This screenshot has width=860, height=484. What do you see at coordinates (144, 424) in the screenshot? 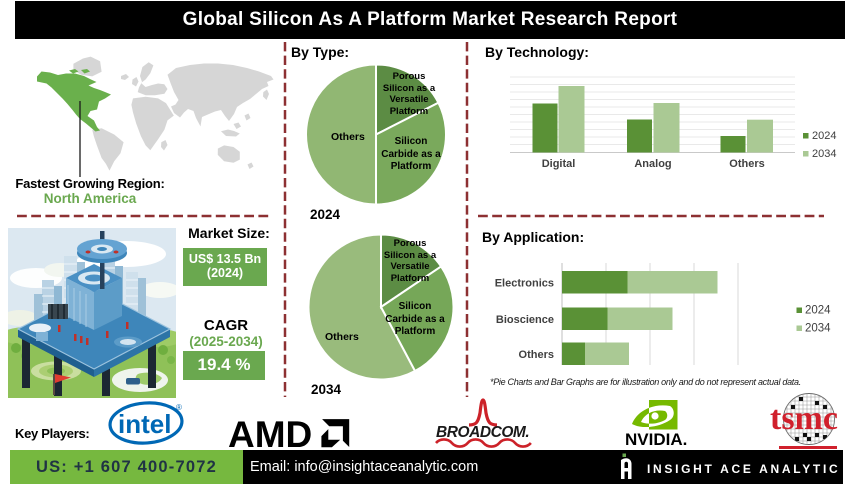
I see `svg-text: intel` at bounding box center [144, 424].